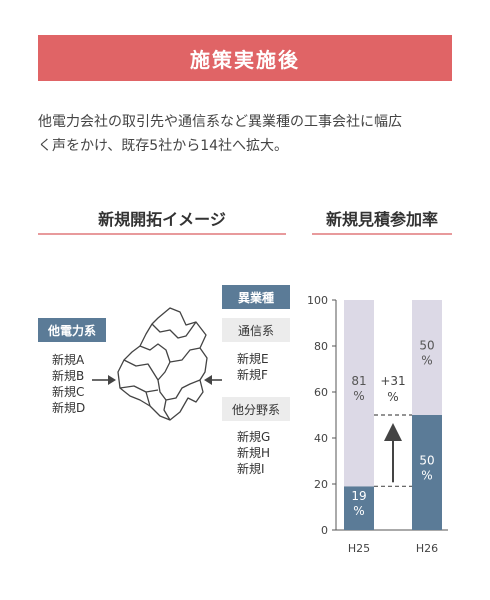 The height and width of the screenshot is (600, 490). What do you see at coordinates (104, 380) in the screenshot?
I see `left-arrow-icon` at bounding box center [104, 380].